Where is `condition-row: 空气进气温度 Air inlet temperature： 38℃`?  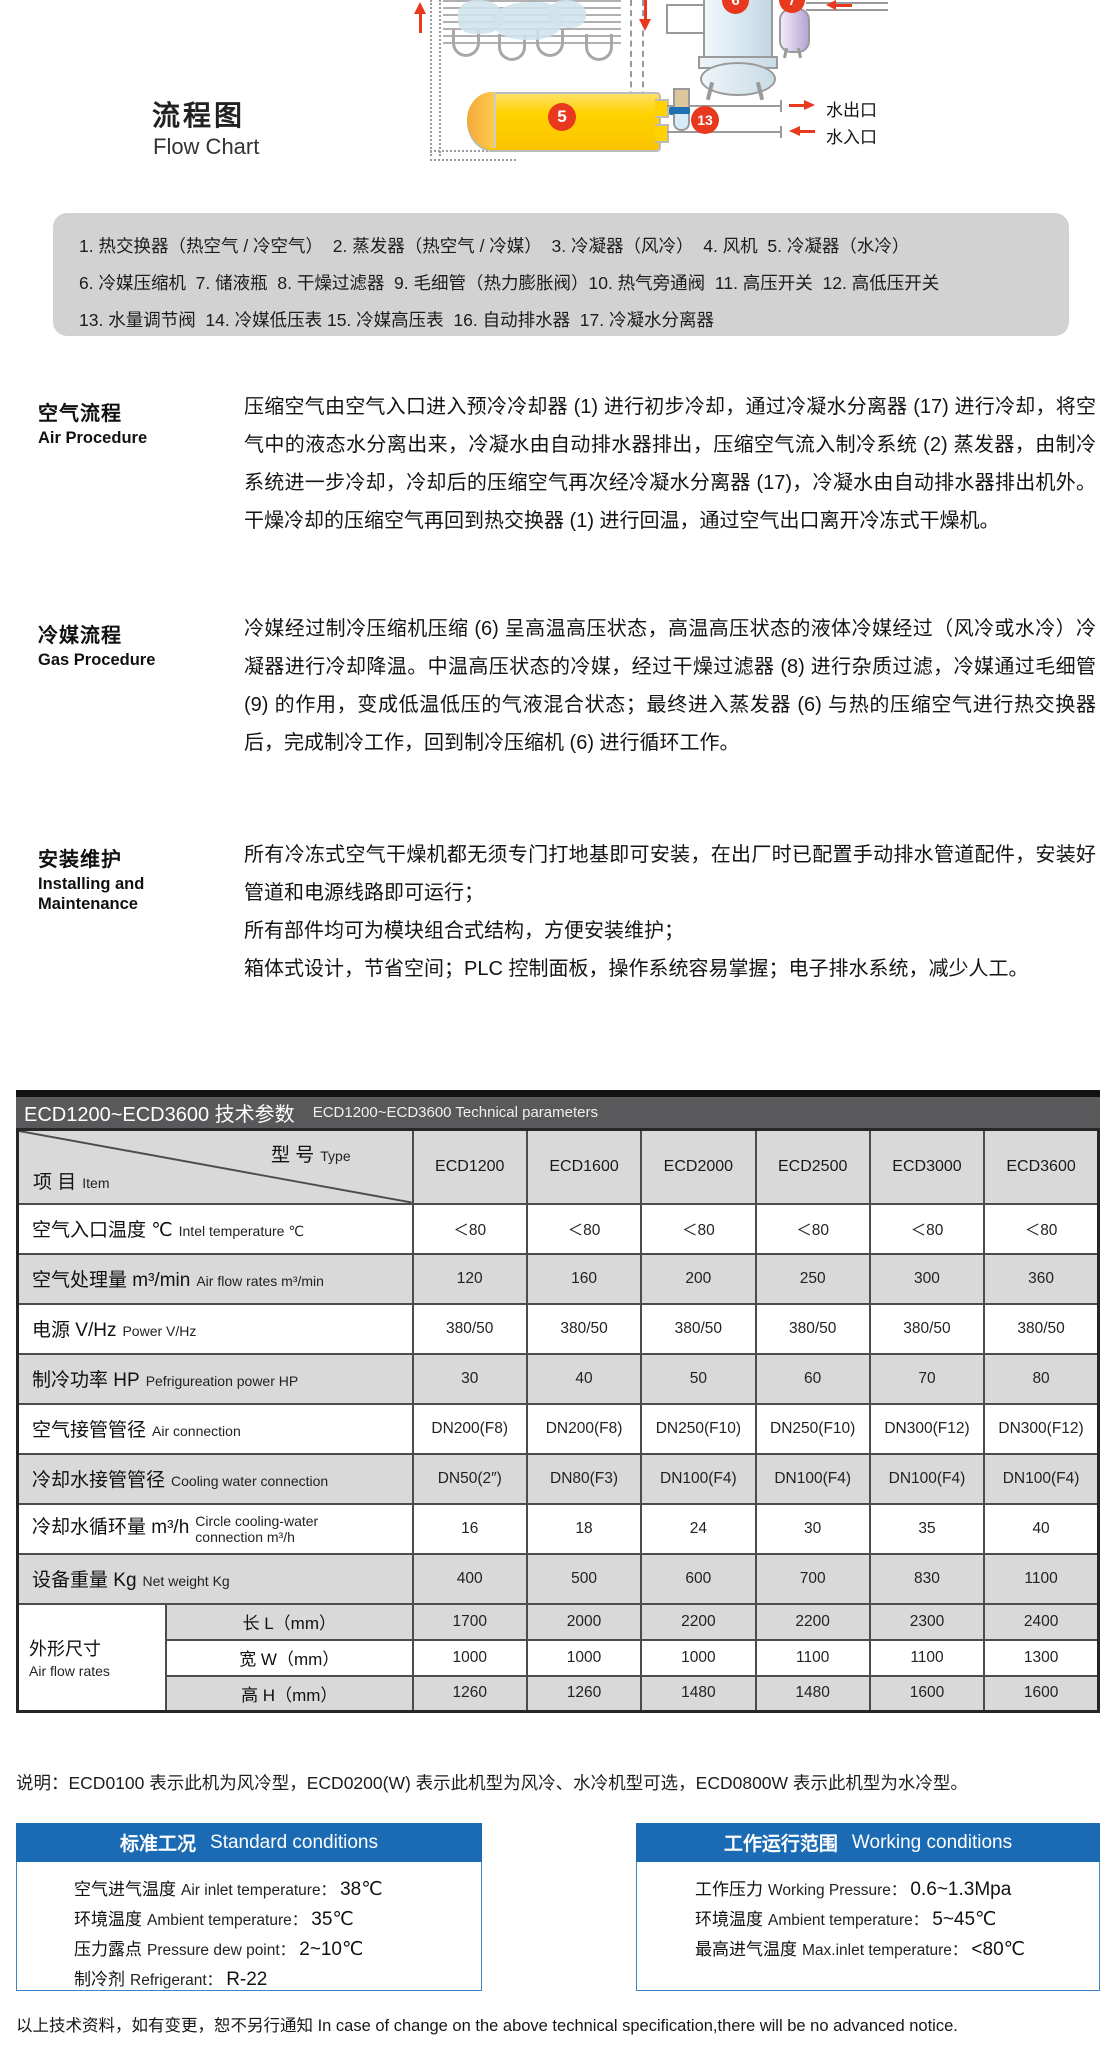 condition-row: 空气进气温度 Air inlet temperature： 38℃ is located at coordinates (228, 1889).